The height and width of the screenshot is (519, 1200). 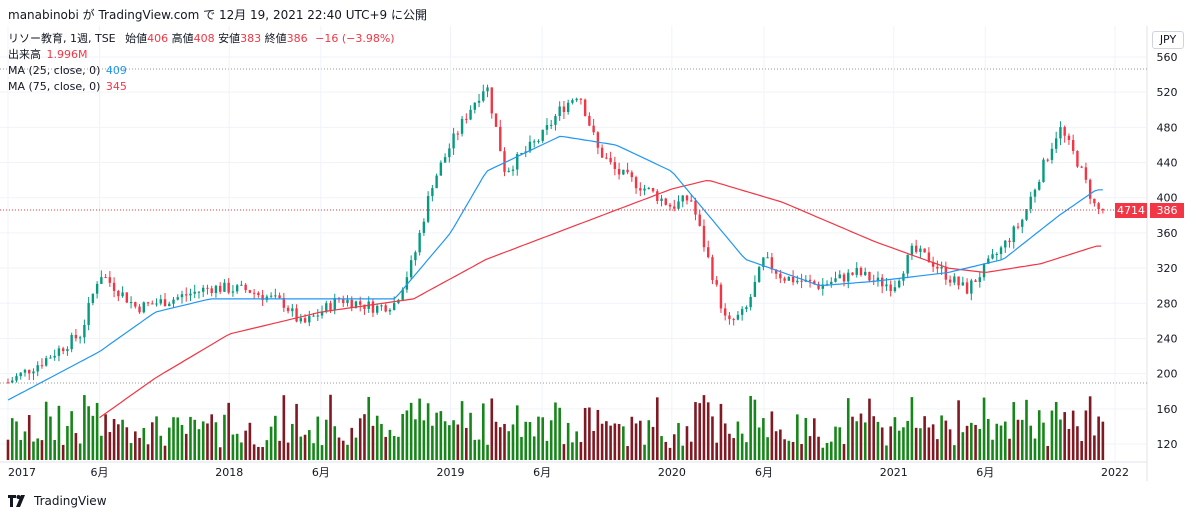 I want to click on price-tag-left: 4714, so click(x=1131, y=210).